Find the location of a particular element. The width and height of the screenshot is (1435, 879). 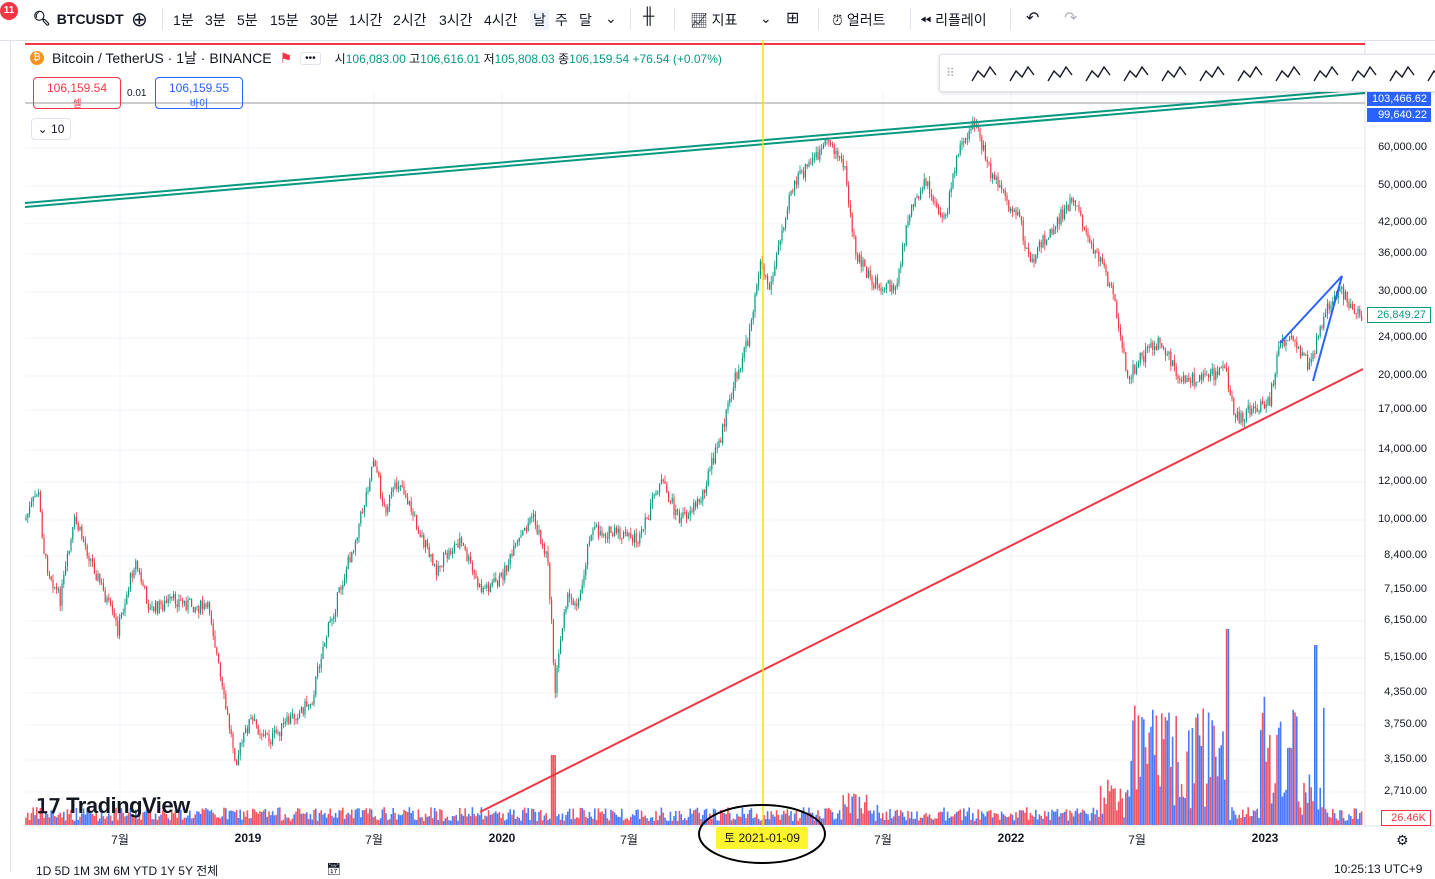

date-range-icon is located at coordinates (1364, 73).